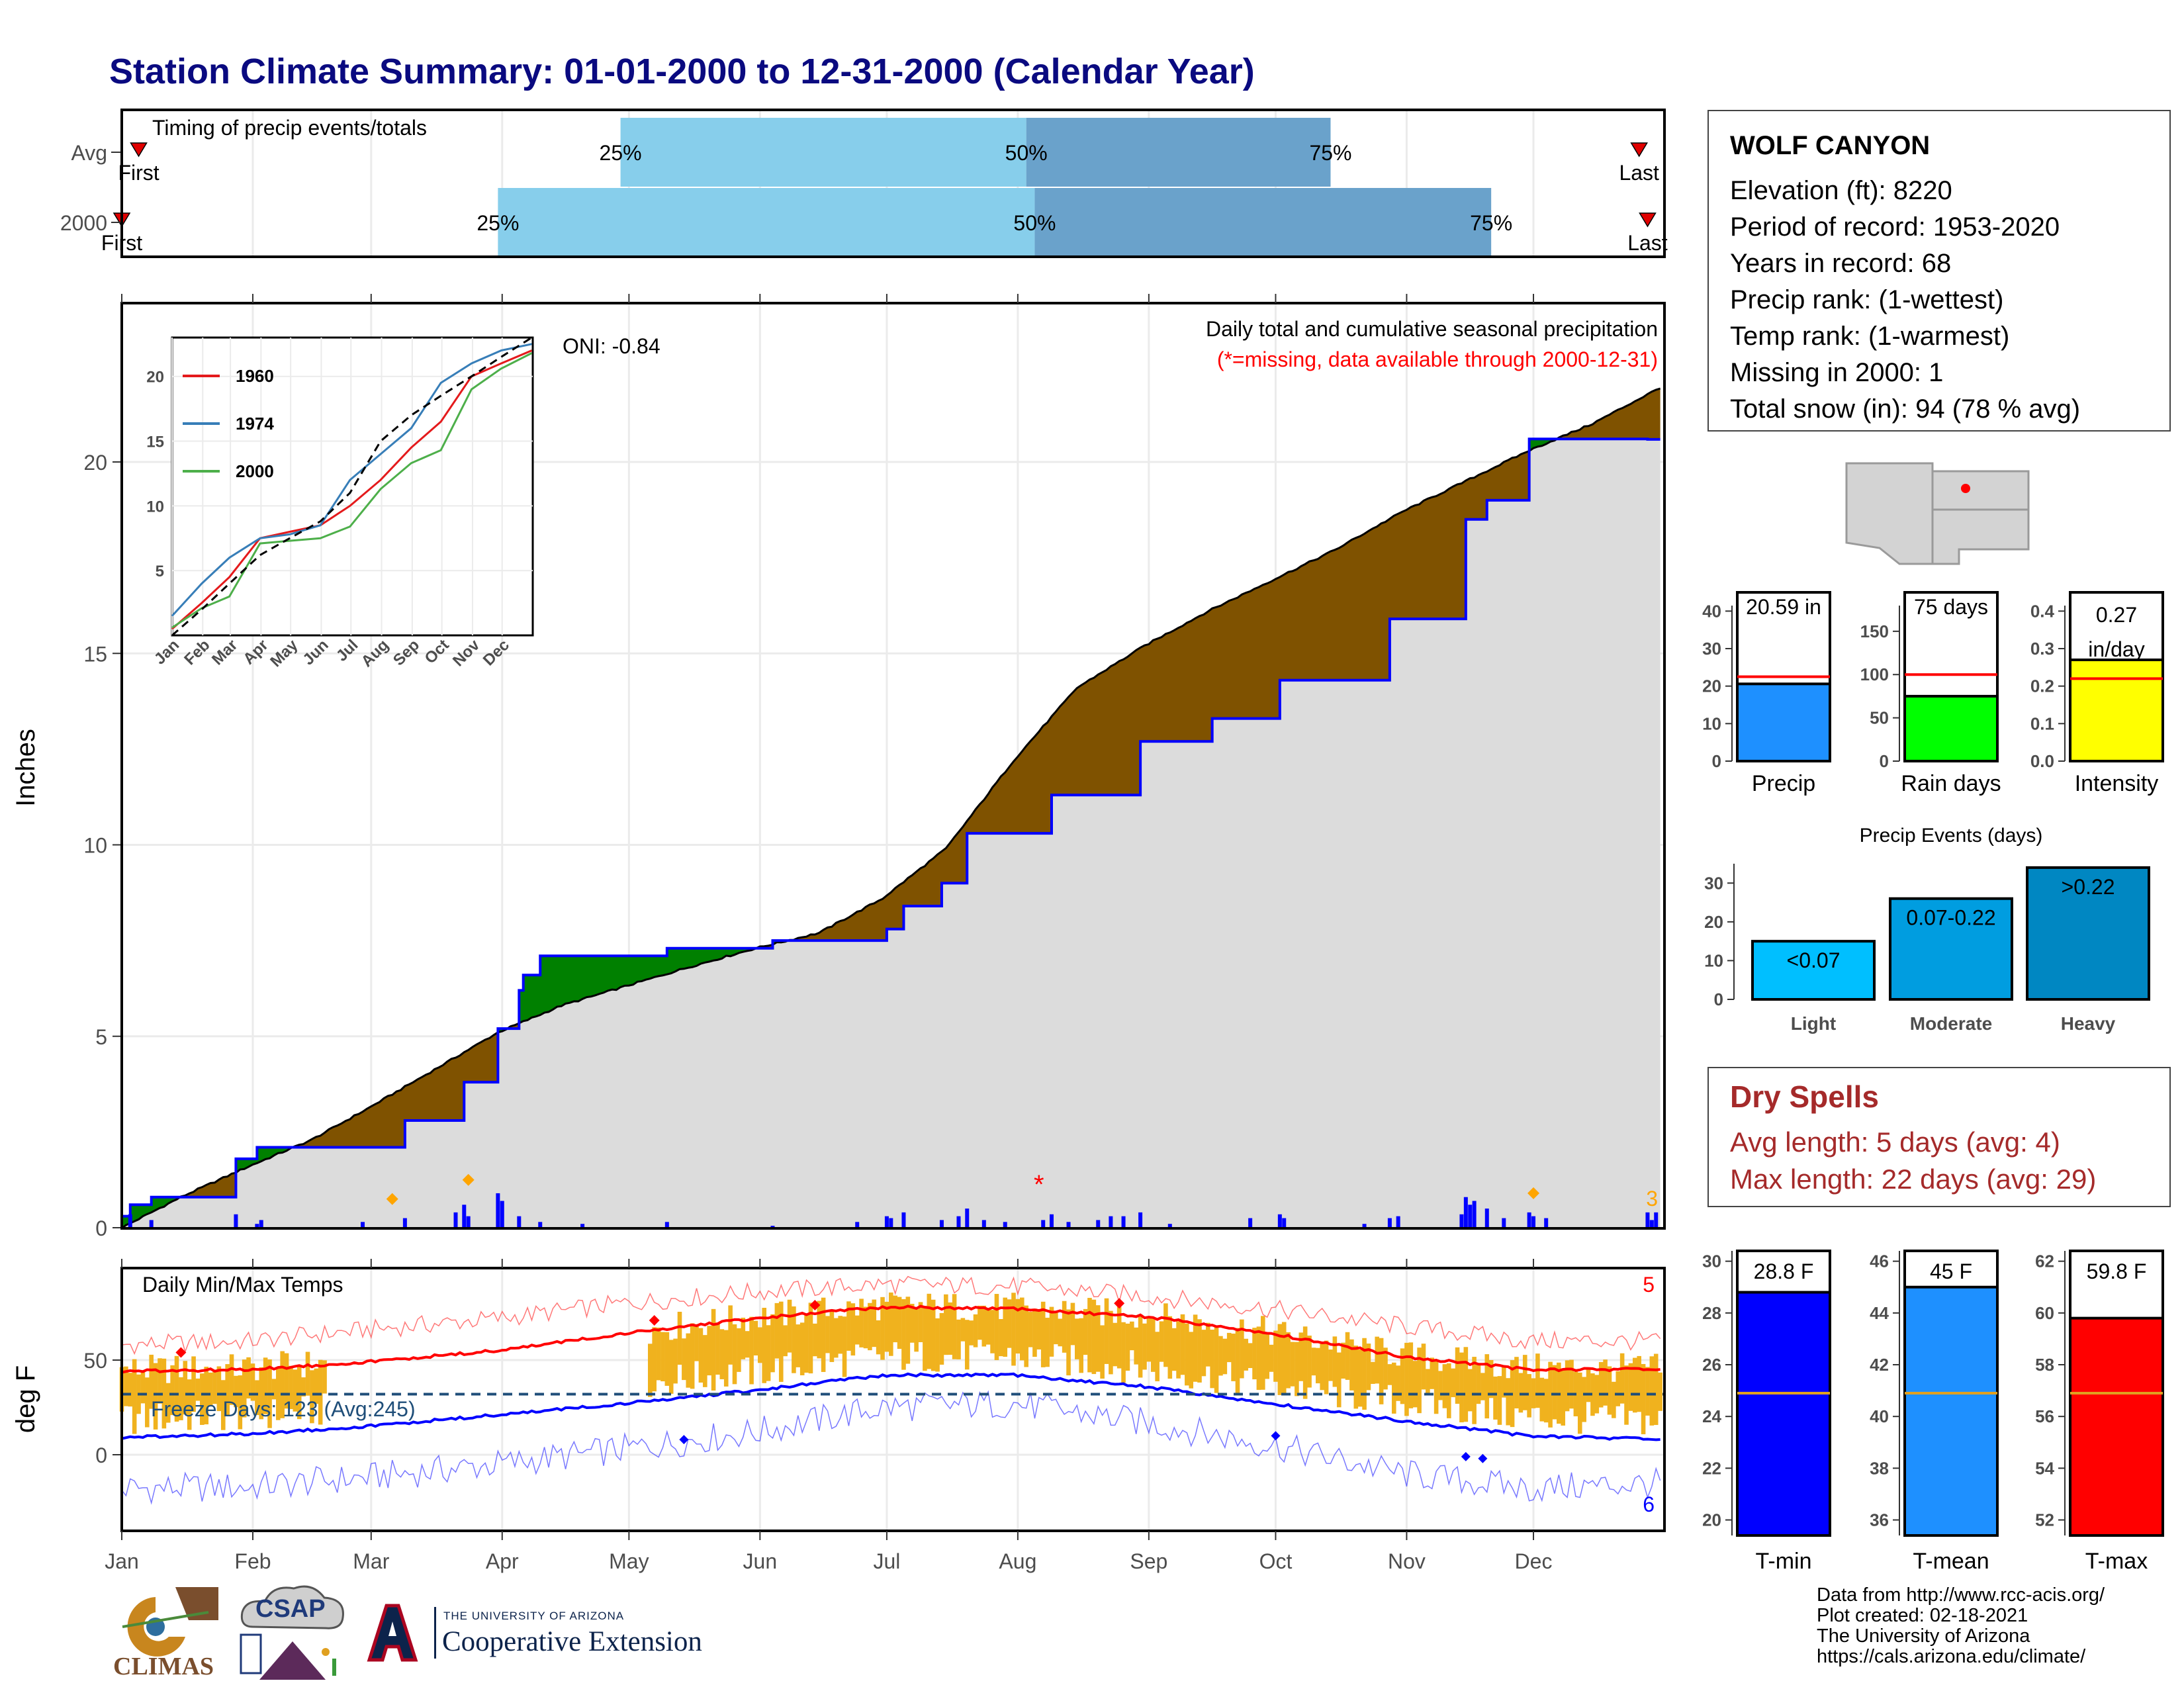  Describe the element at coordinates (2045, 1520) in the screenshot. I see `temp-bar-ytick-label: 52` at that location.